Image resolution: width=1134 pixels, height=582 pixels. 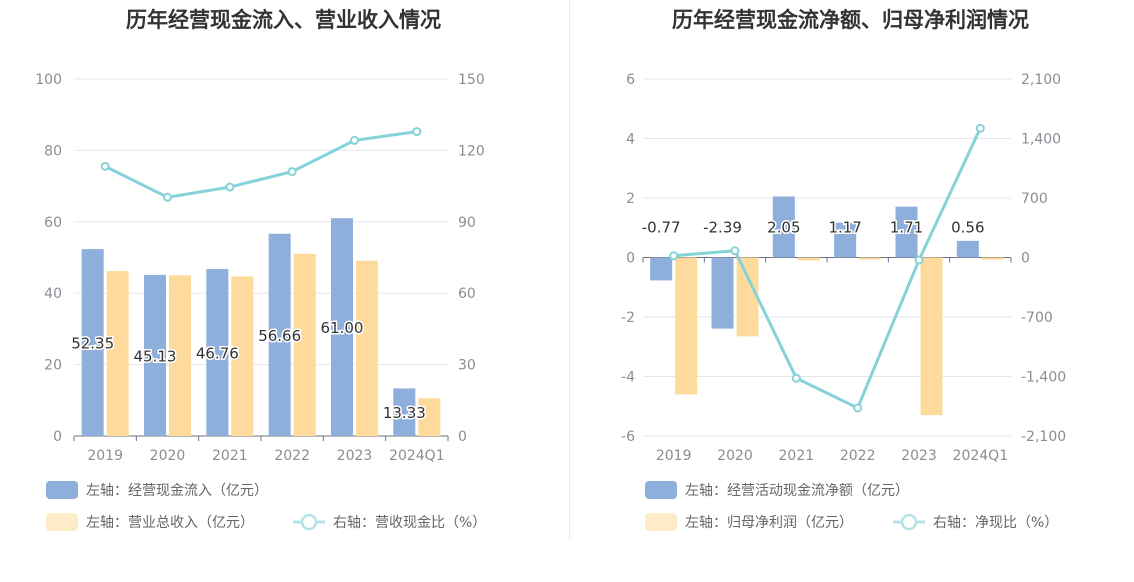 I want to click on bar-data-label: 45.13, so click(x=155, y=356).